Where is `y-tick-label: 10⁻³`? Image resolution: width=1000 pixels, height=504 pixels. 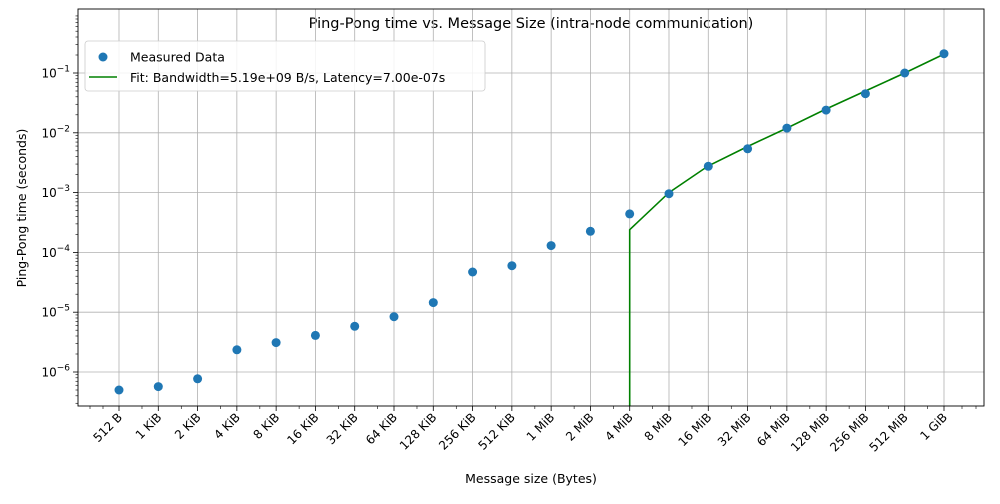
y-tick-label: 10⁻³ is located at coordinates (55, 192).